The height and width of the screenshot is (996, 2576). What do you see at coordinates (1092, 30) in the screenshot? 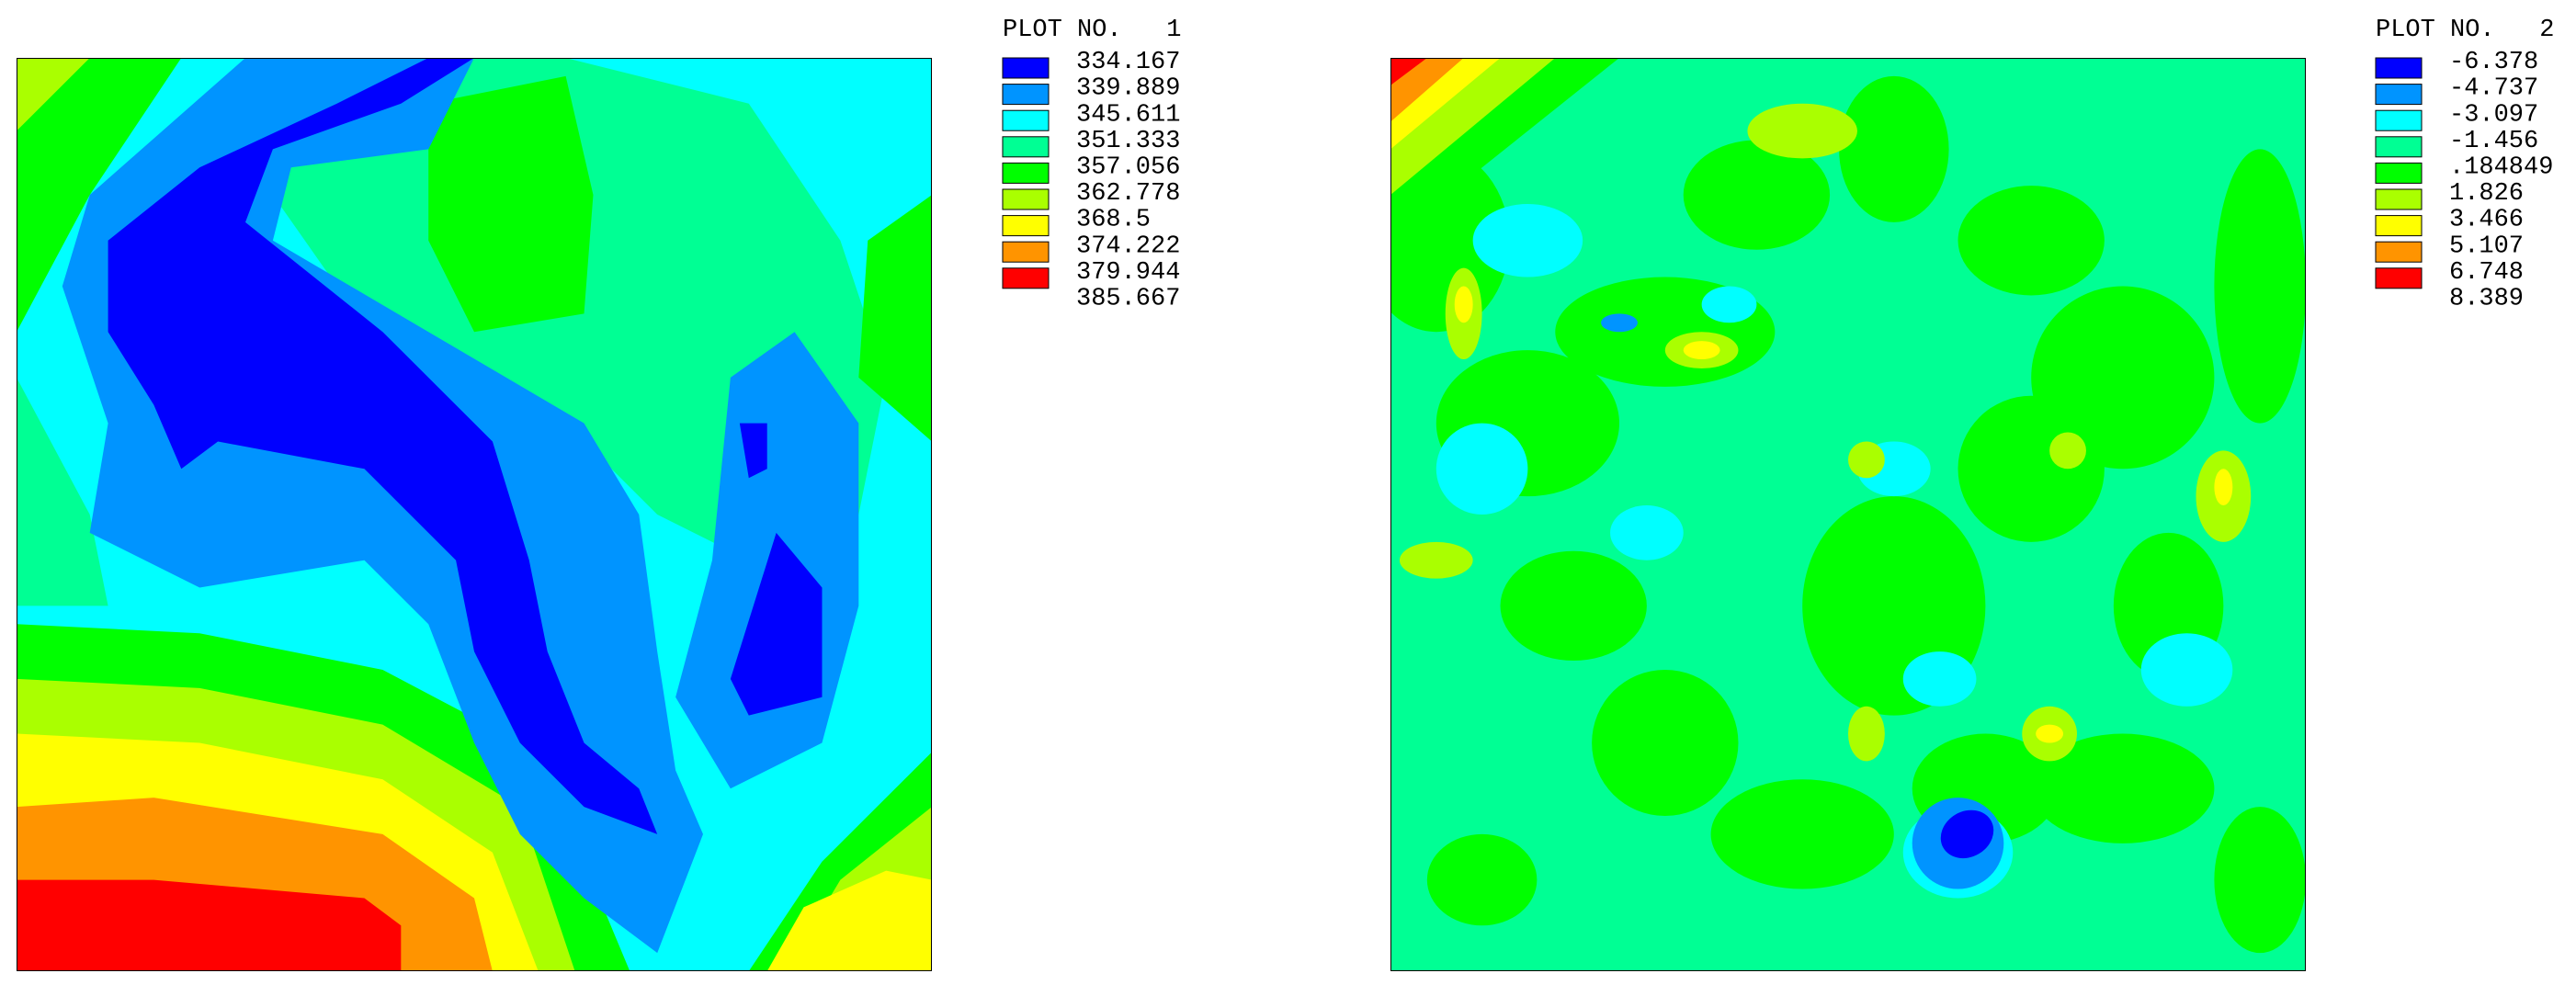
I see `legend-title: PLOT NO. 1` at bounding box center [1092, 30].